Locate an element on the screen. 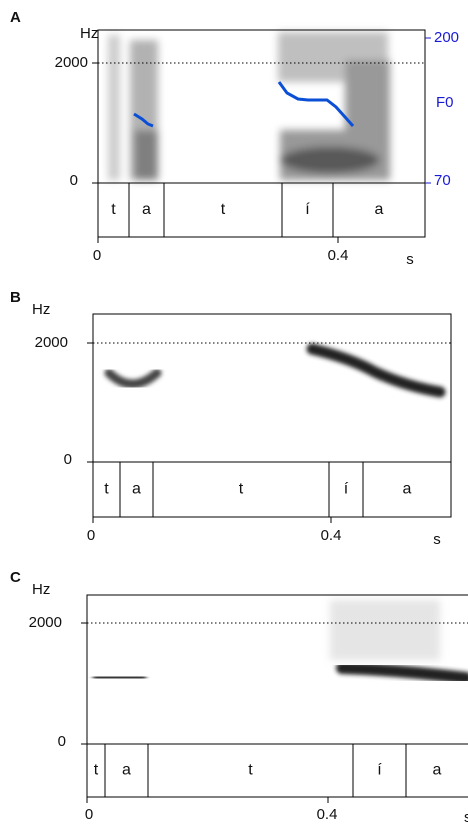 Image resolution: width=468 pixels, height=827 pixels. right-tick-label: 200 is located at coordinates (446, 37).